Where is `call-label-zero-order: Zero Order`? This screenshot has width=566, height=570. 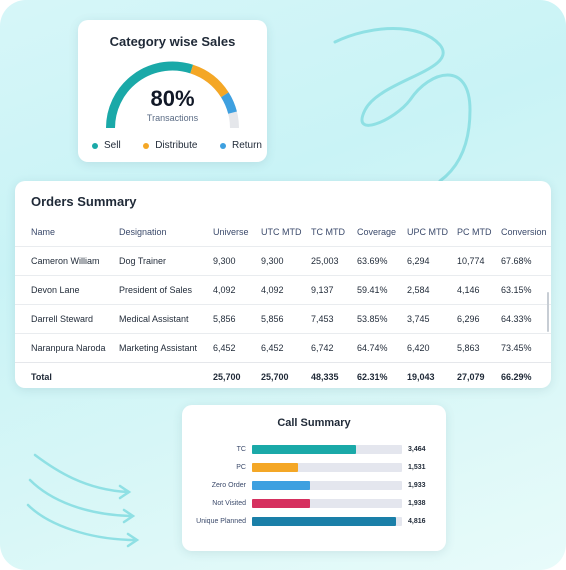
call-label-zero-order: Zero Order is located at coordinates (228, 485).